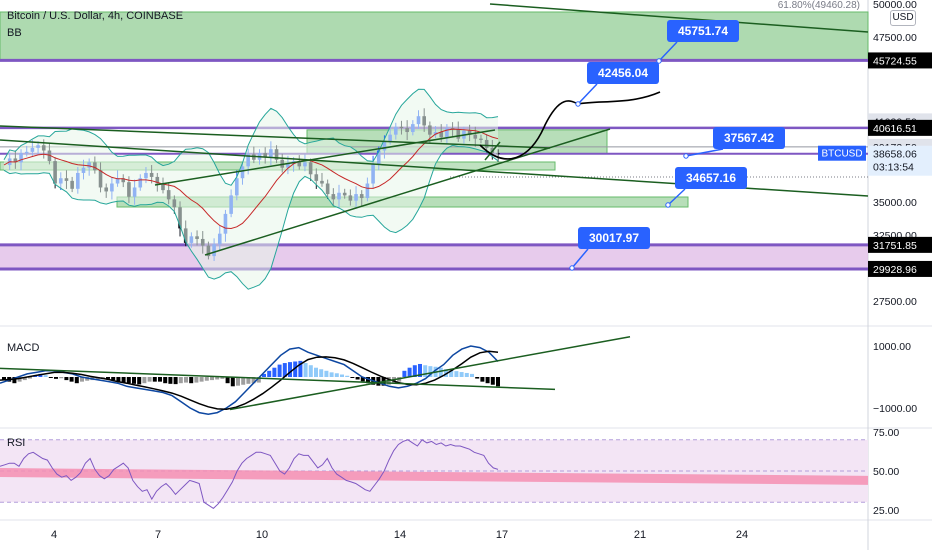 Image resolution: width=932 pixels, height=550 pixels. Describe the element at coordinates (819, 5) in the screenshot. I see `fib-level-label: 61.80%(49460.28)` at that location.